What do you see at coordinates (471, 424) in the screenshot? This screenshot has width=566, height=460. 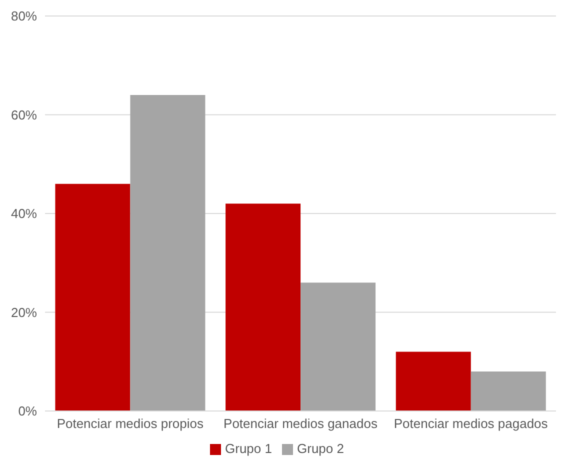 I see `x-tick-label: Potenciar medios pagados` at bounding box center [471, 424].